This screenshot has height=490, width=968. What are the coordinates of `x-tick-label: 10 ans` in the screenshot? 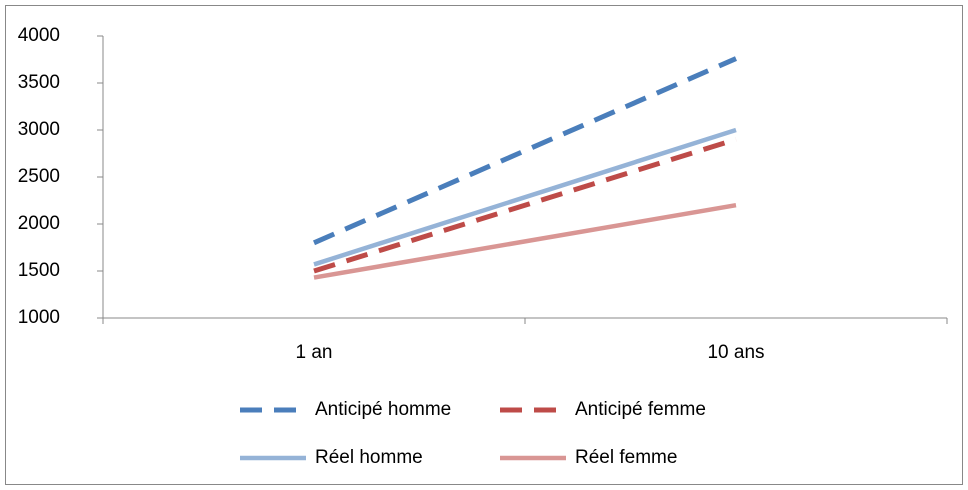 It's located at (735, 352).